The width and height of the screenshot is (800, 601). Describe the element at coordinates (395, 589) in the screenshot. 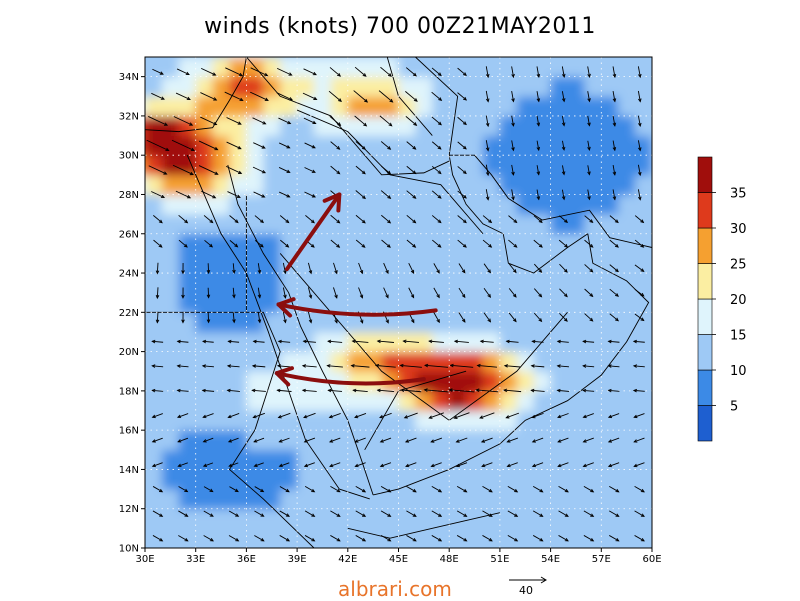

I see `credit-text: albrari.com` at that location.